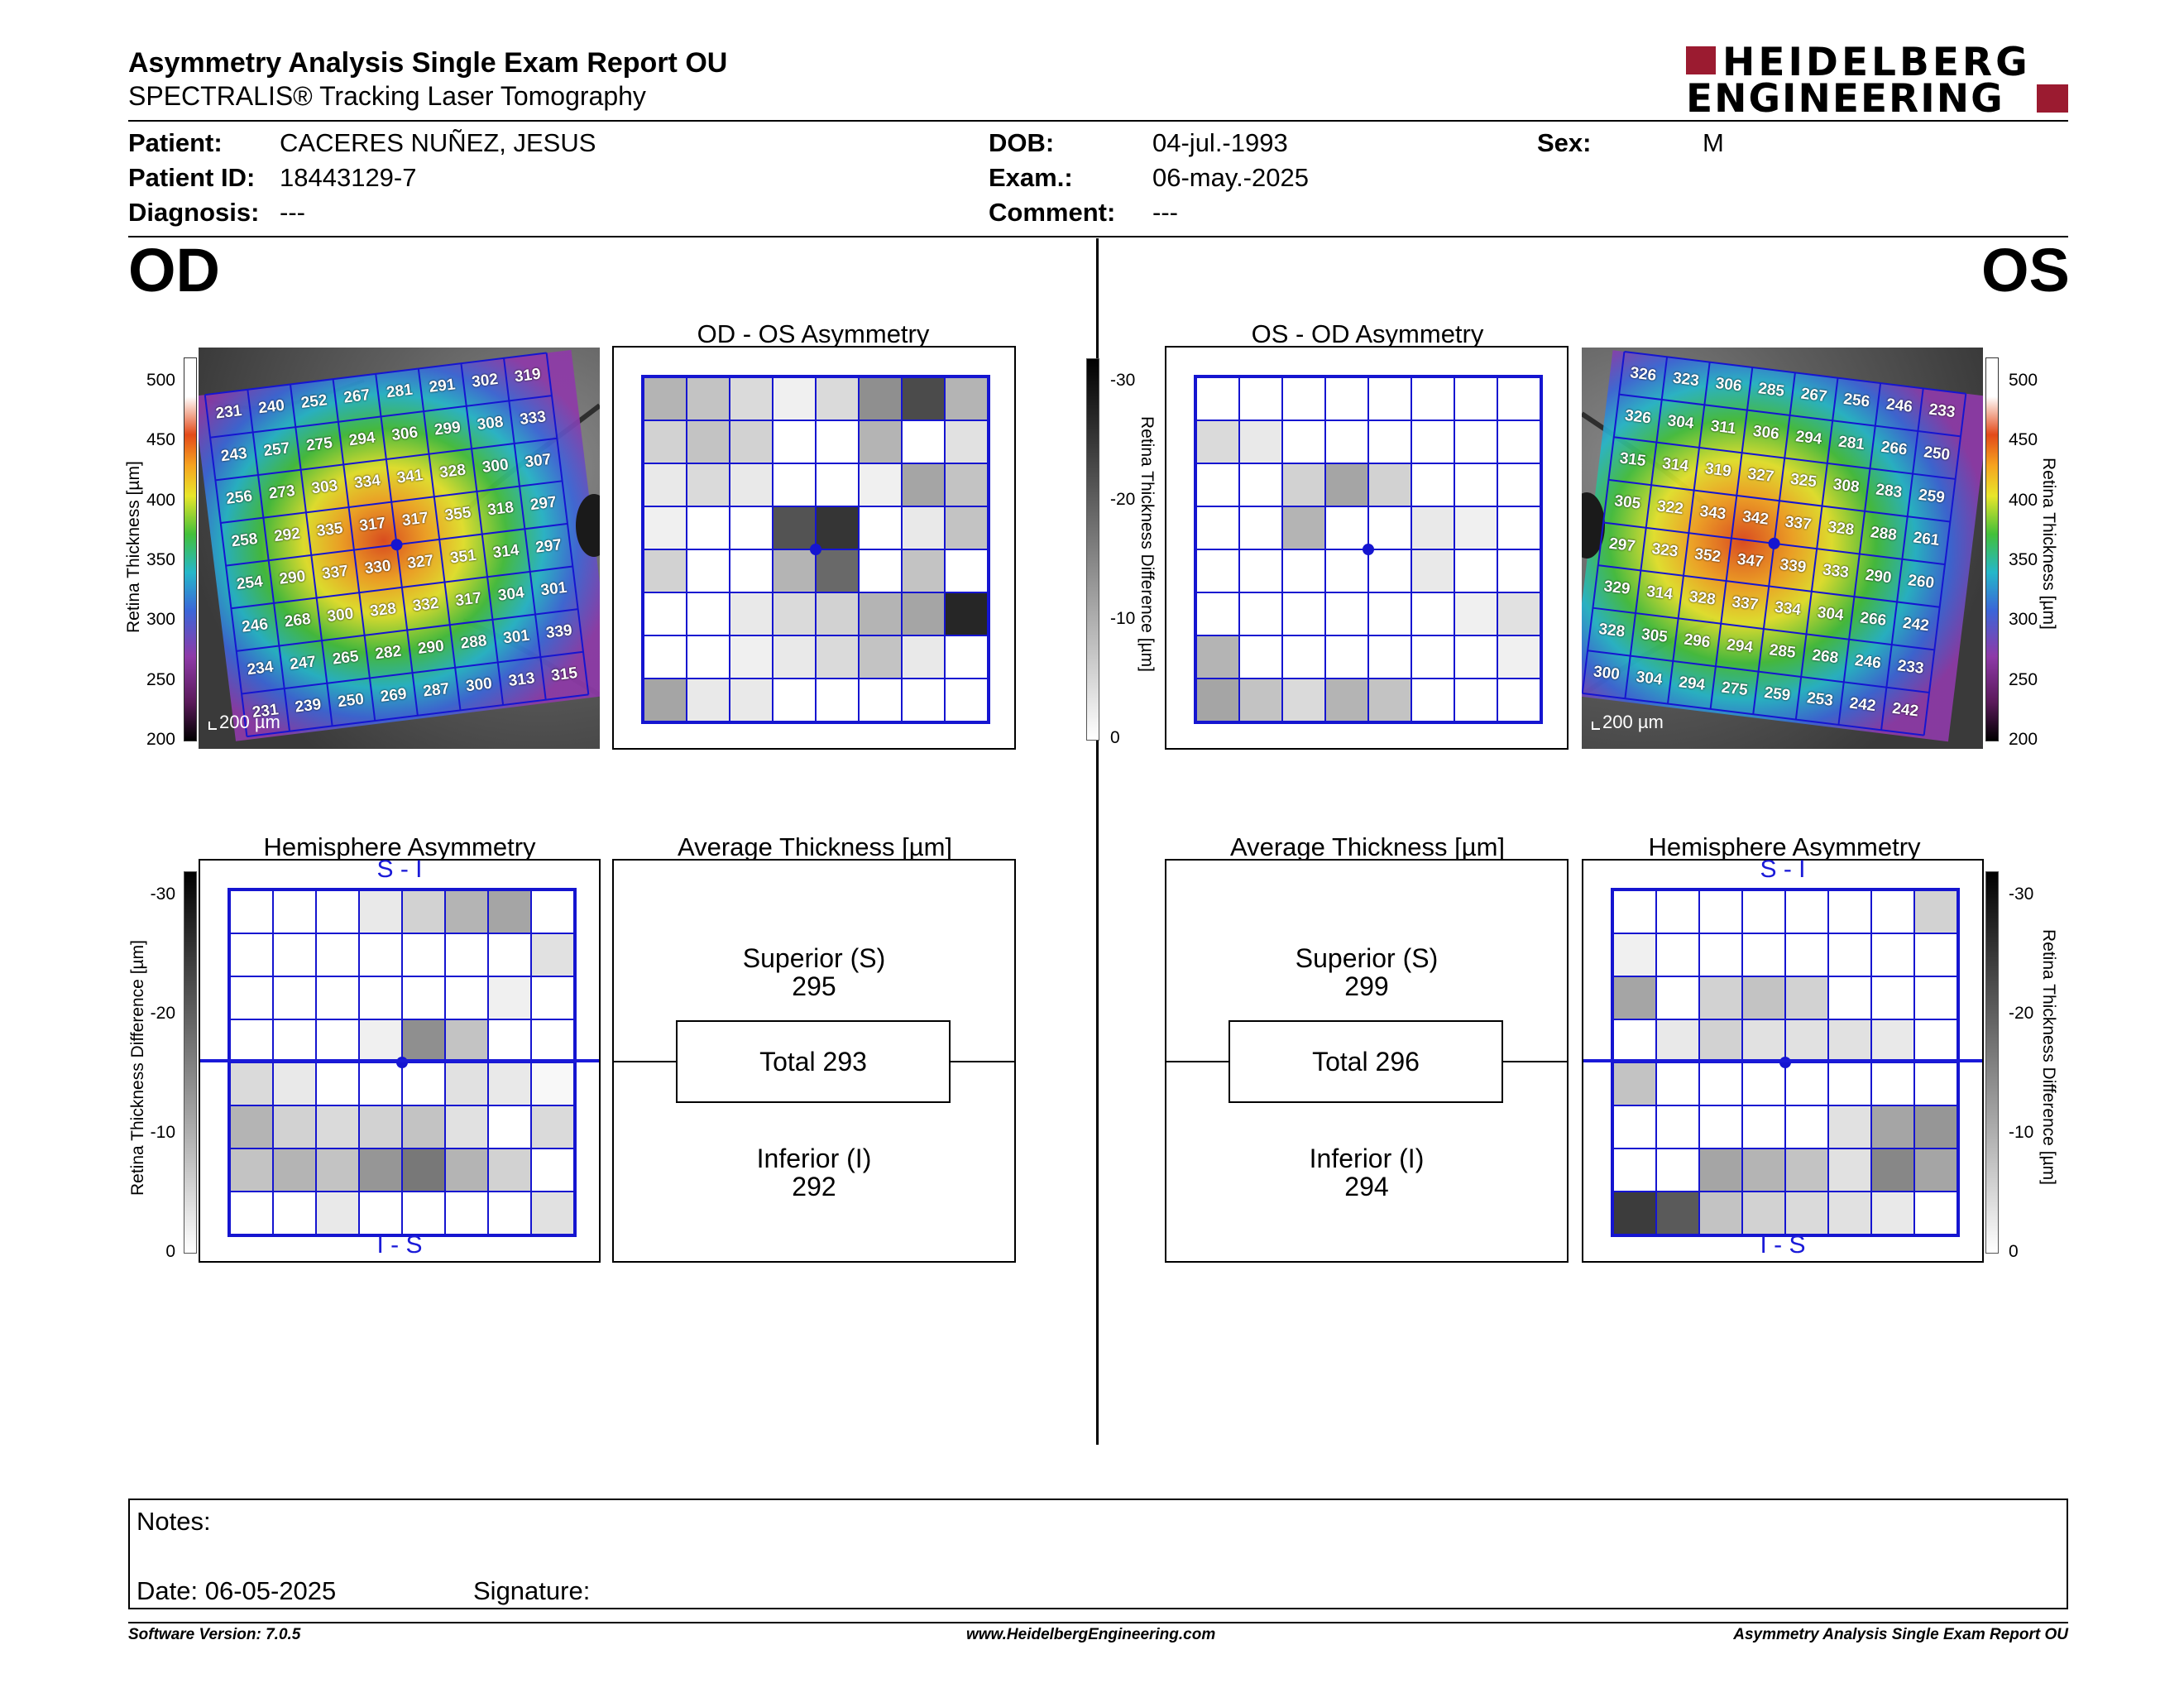 This screenshot has height=1688, width=2184. Describe the element at coordinates (1664, 550) in the screenshot. I see `os-thickness-value: 323` at that location.